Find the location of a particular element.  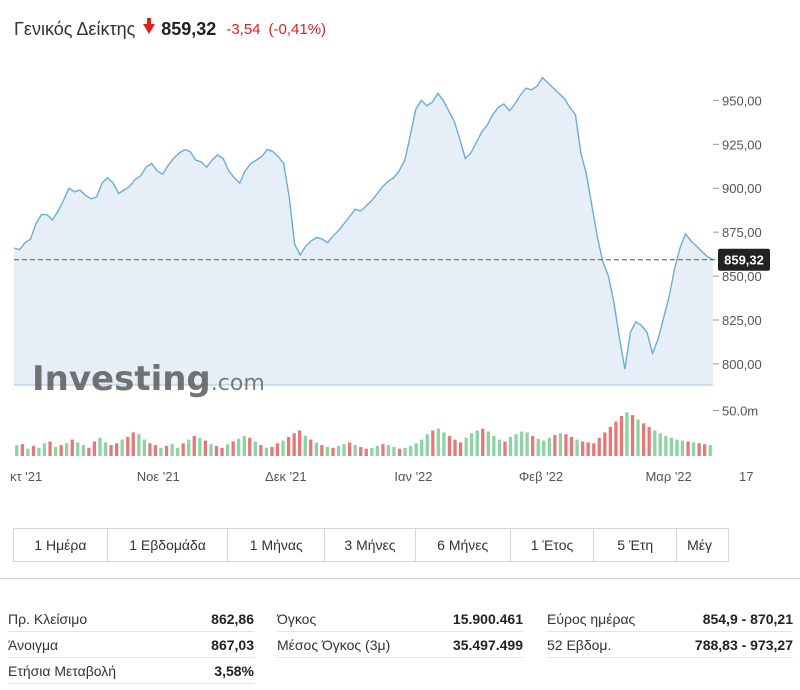

stat-row: 52 Εβδομ. 788,83 - 973,27 is located at coordinates (670, 645).